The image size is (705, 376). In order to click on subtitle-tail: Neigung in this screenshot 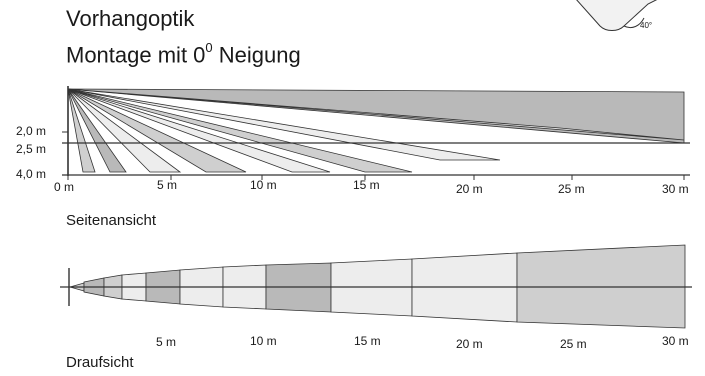, I will do `click(256, 55)`.